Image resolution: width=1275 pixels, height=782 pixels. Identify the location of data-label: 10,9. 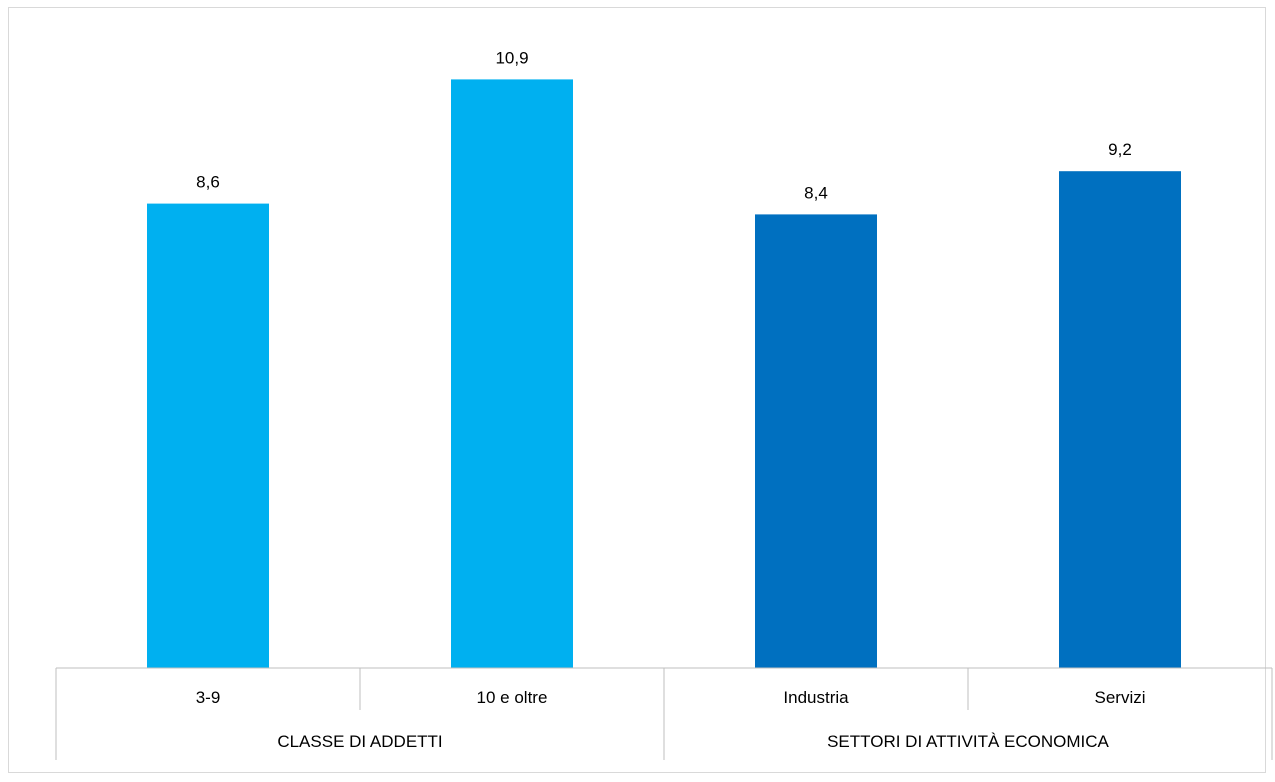
(511, 57).